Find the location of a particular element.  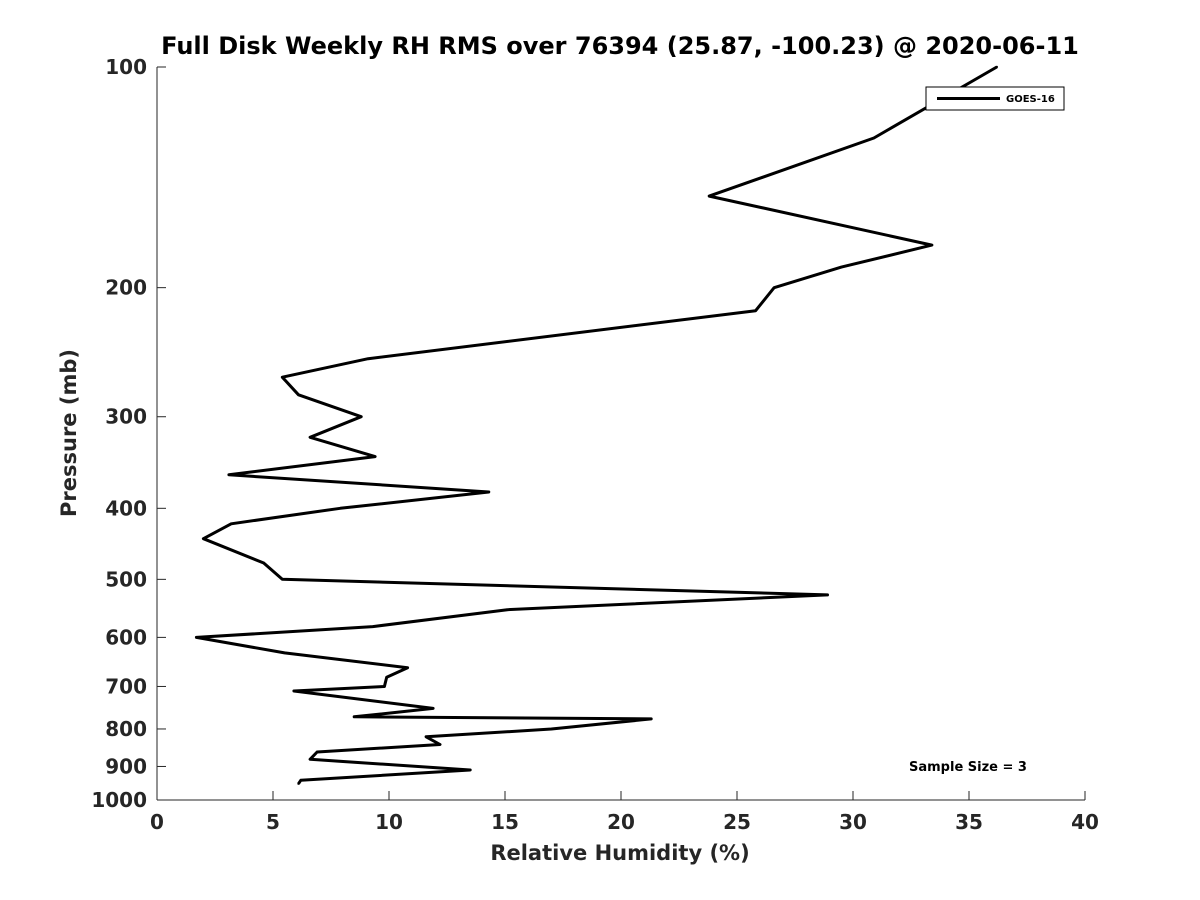

x-tick-label: 30 is located at coordinates (853, 822).